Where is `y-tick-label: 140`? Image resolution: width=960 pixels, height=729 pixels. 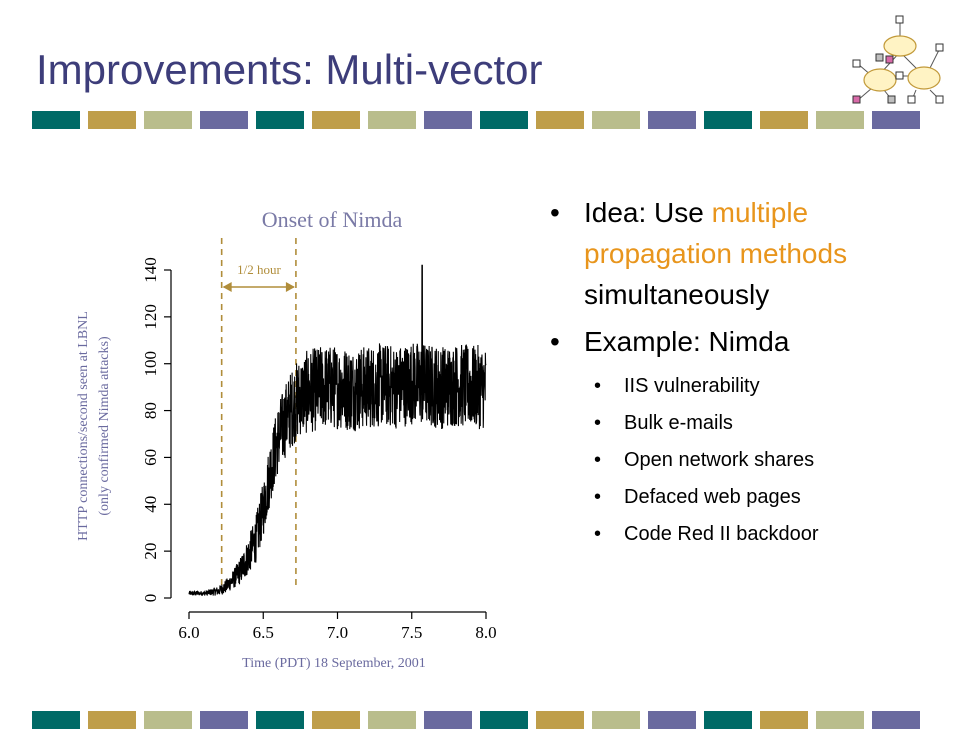
y-tick-label: 140 is located at coordinates (150, 270).